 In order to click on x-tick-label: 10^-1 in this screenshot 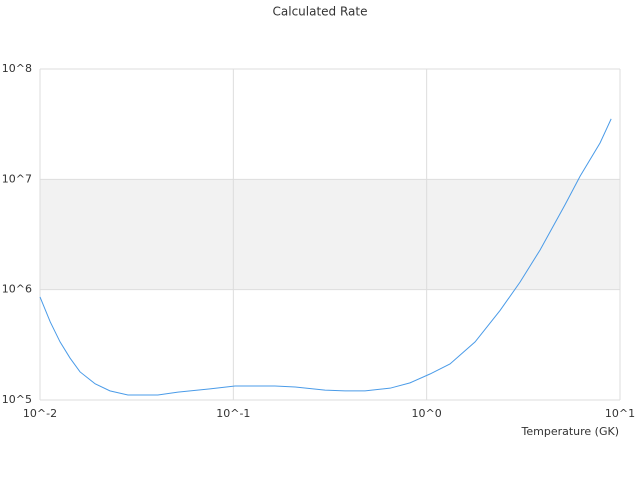, I will do `click(233, 413)`.